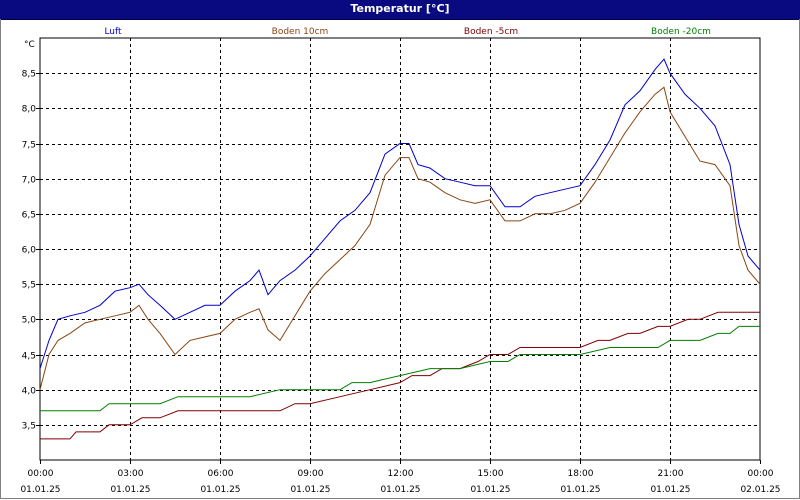 The width and height of the screenshot is (800, 500). I want to click on x-tick-time-label: 03:00, so click(131, 474).